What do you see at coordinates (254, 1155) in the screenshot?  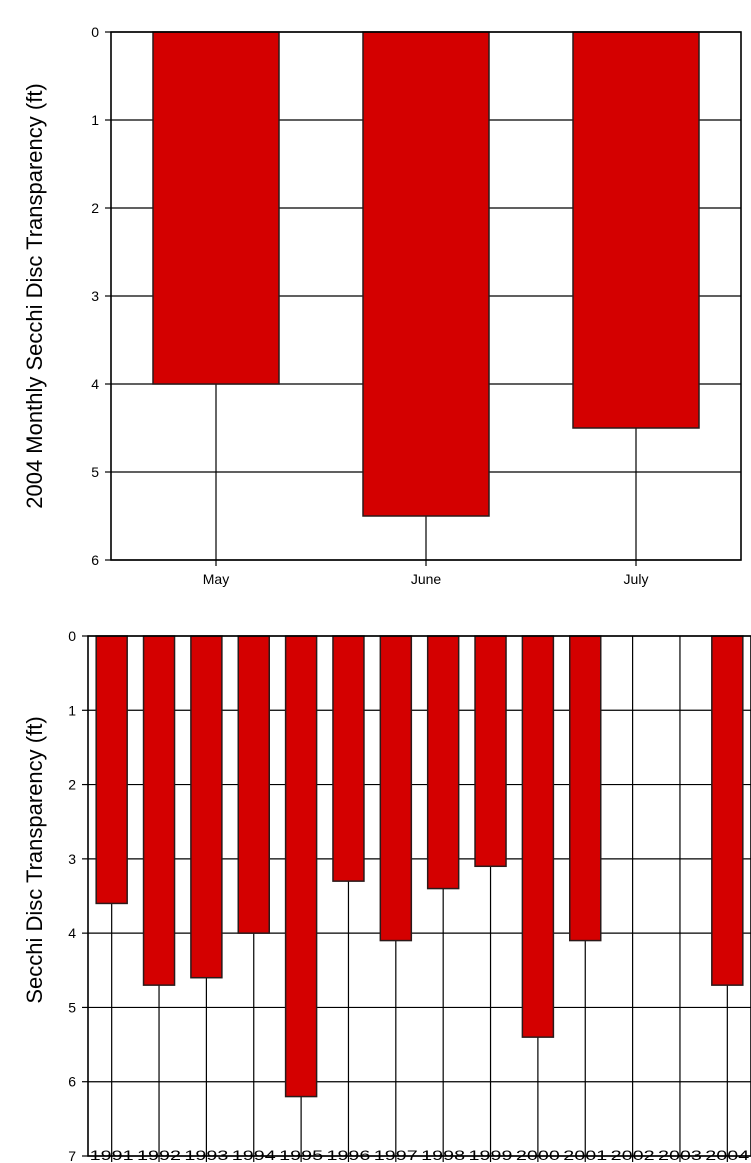 I see `annual-x-tick-label: 1994` at bounding box center [254, 1155].